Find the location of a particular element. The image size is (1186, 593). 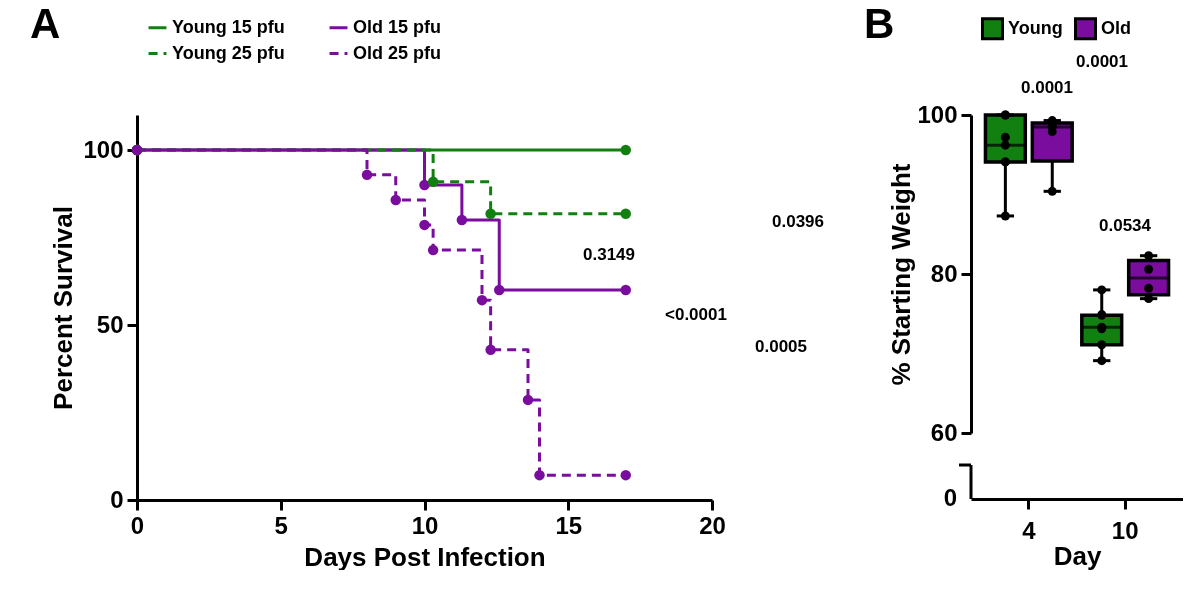

legend-label: Young is located at coordinates (1035, 27).